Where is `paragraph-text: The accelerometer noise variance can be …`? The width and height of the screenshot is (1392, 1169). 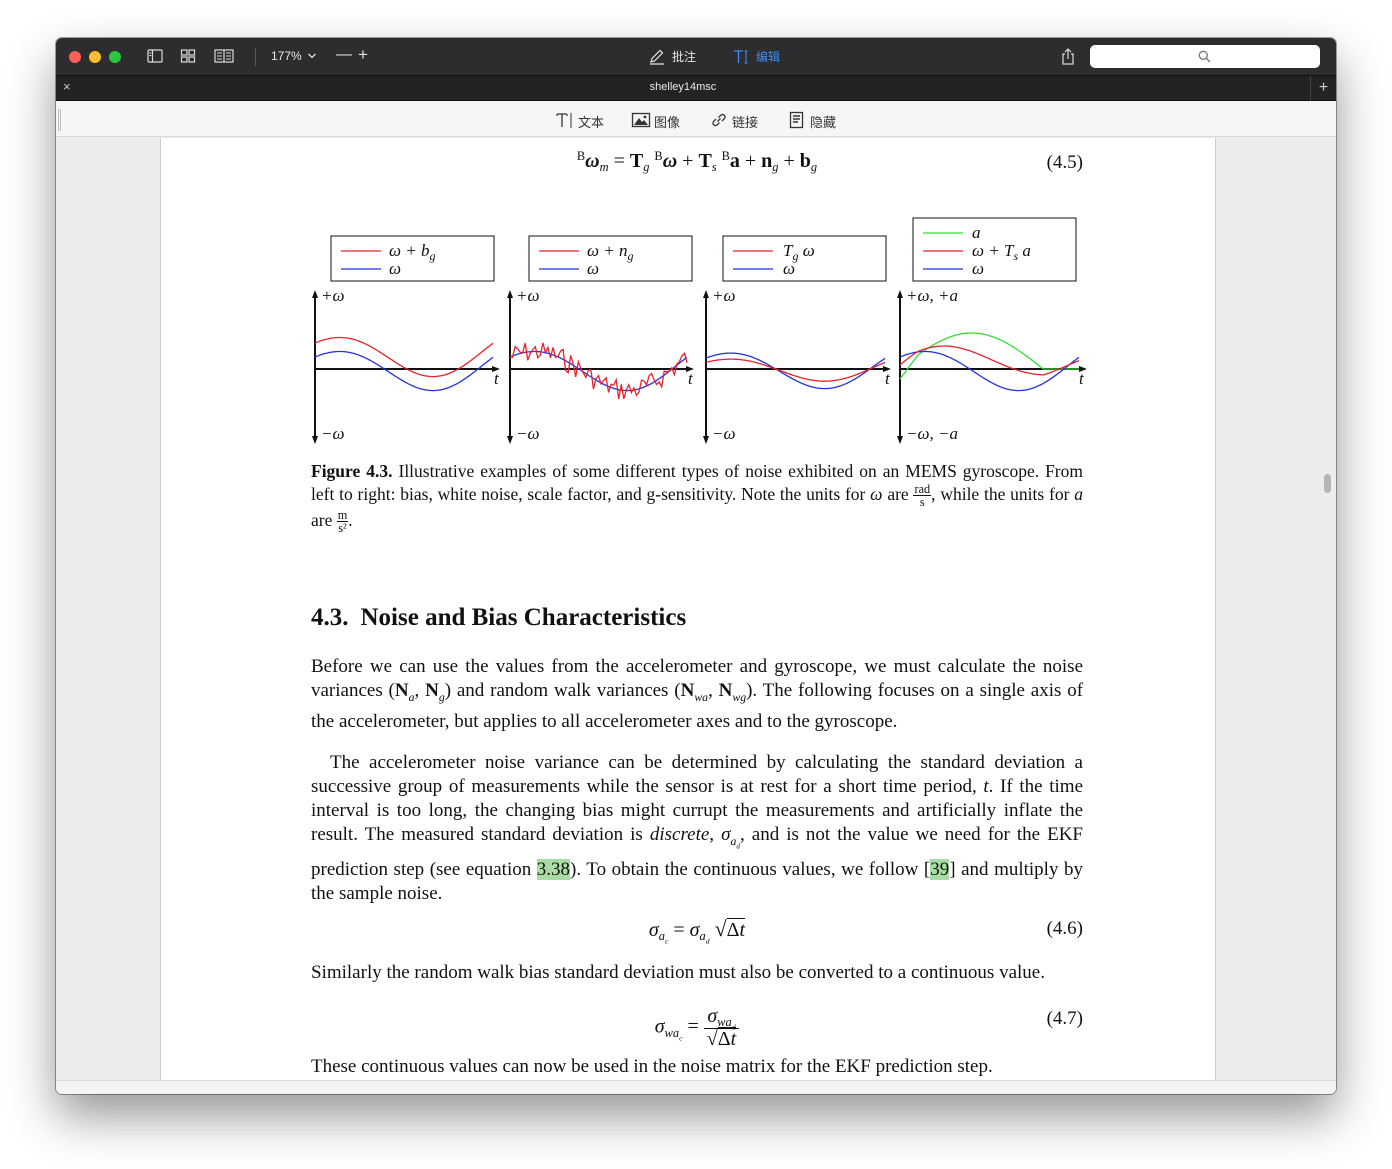 paragraph-text: The accelerometer noise variance can be … is located at coordinates (697, 774).